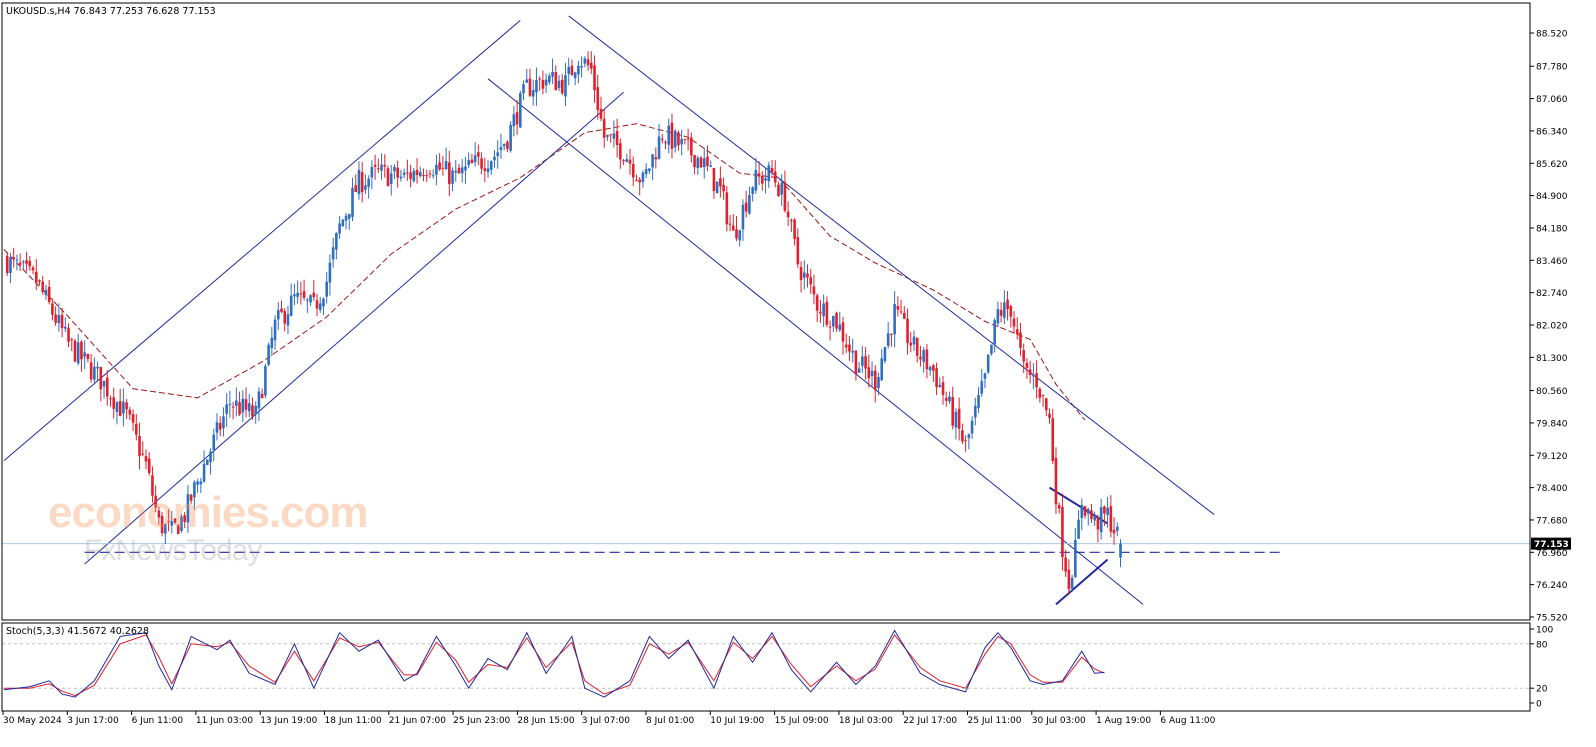 This screenshot has width=1596, height=747. What do you see at coordinates (1551, 543) in the screenshot?
I see `current-price-badge` at bounding box center [1551, 543].